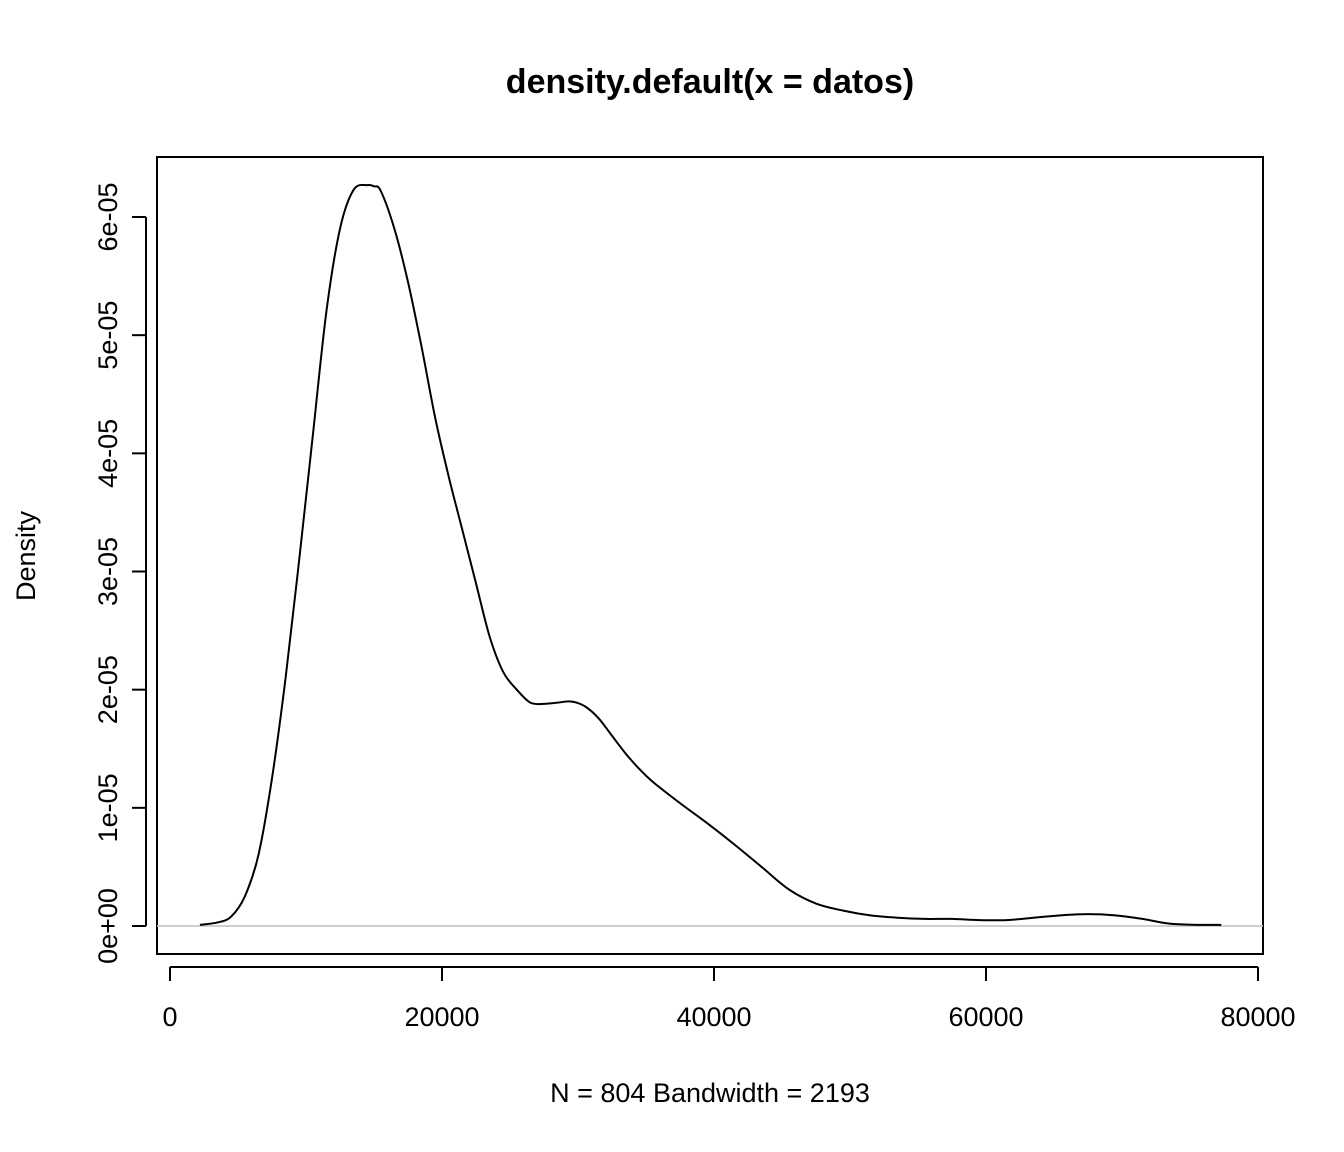 This screenshot has height=1152, width=1344. Describe the element at coordinates (108, 689) in the screenshot. I see `y-tick-label: 2e-05` at that location.